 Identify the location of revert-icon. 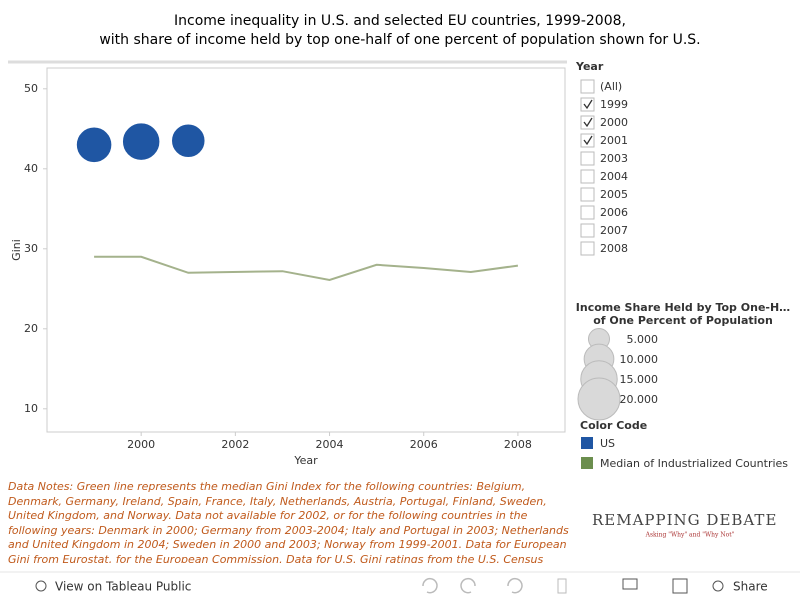
(515, 585).